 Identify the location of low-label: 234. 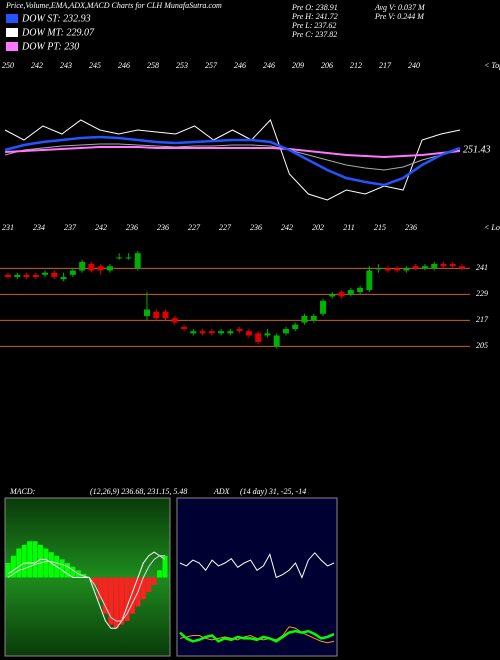
(39, 227).